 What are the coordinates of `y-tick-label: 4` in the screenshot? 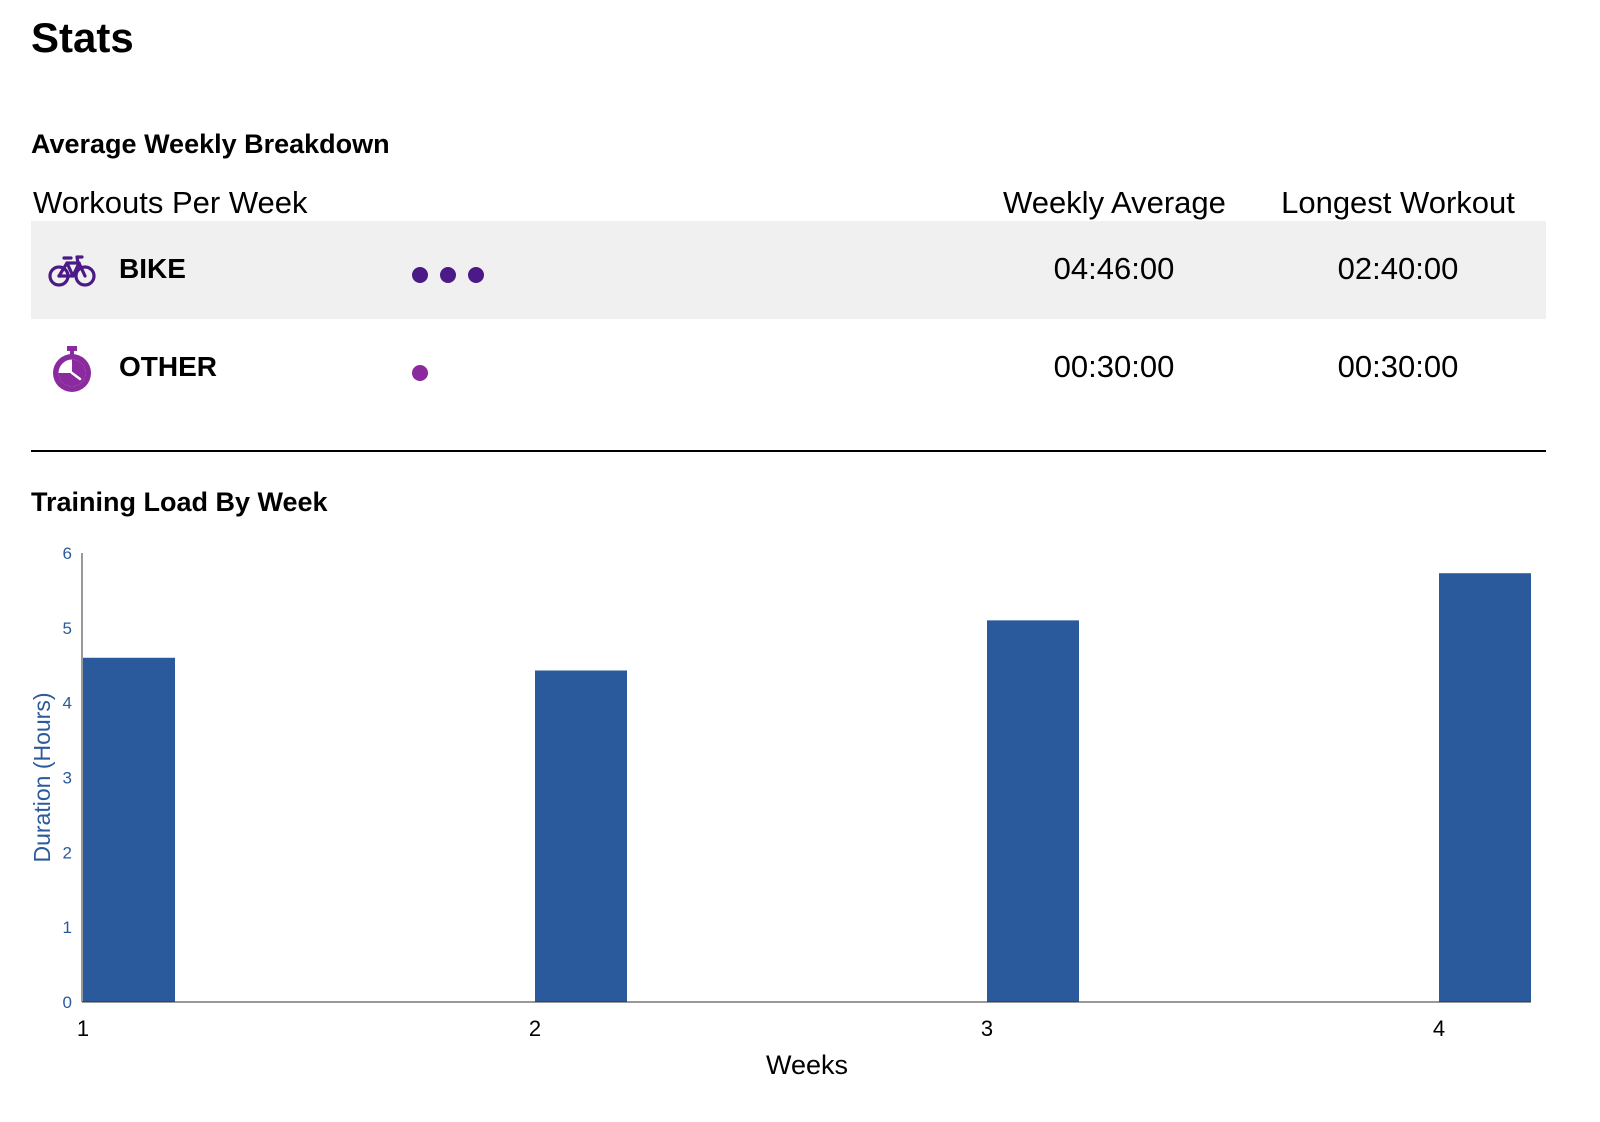 It's located at (67, 703).